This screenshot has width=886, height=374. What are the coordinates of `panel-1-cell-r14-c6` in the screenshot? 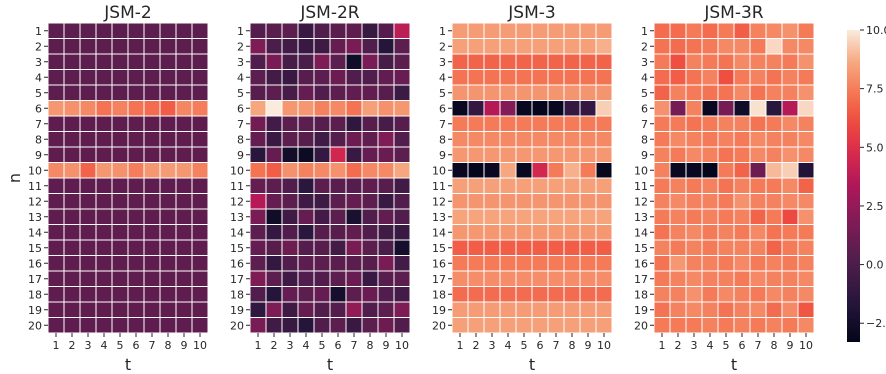 It's located at (136, 232).